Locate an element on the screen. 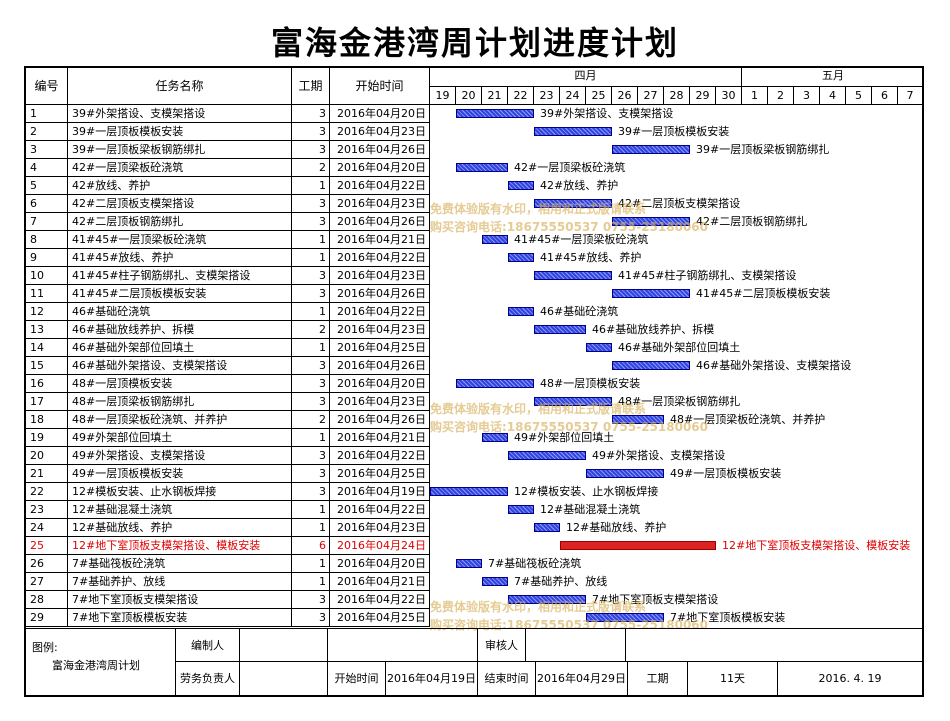 This screenshot has width=950, height=721. gantt-bar-label: 46#基础砼浇筑 is located at coordinates (579, 311).